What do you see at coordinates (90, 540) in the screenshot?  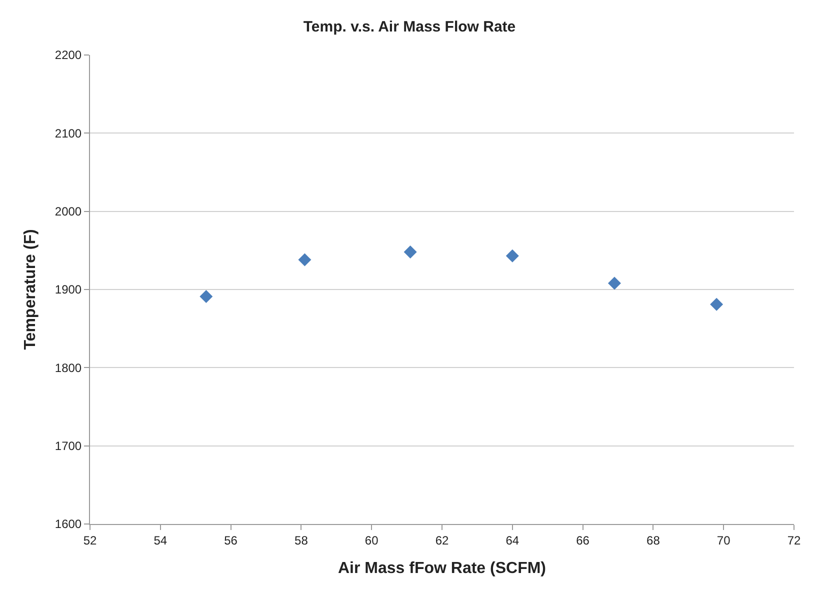 I see `x-tick-label: 52` at bounding box center [90, 540].